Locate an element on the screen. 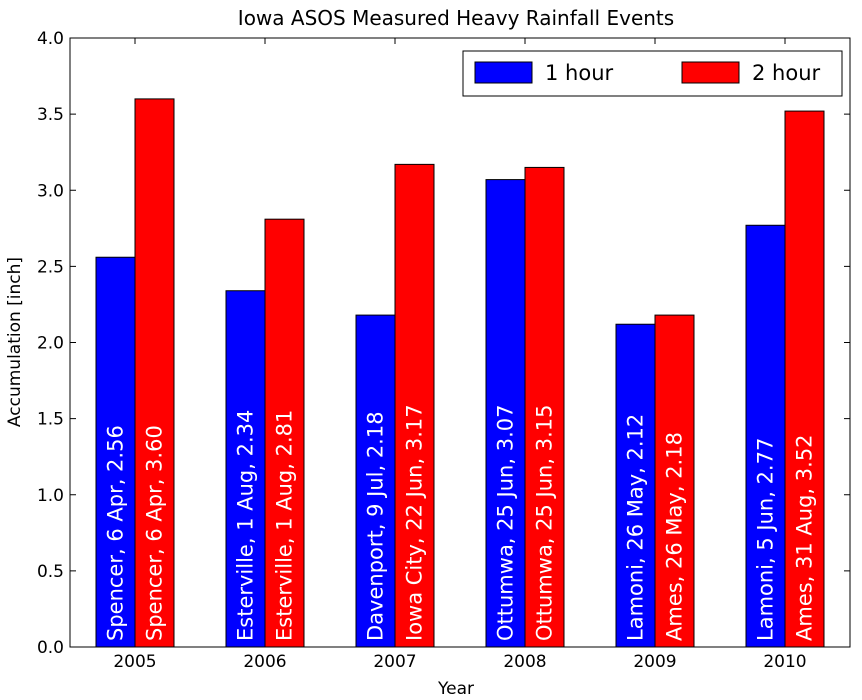 Image resolution: width=862 pixels, height=700 pixels. x-tick-label: 2010 is located at coordinates (784, 662).